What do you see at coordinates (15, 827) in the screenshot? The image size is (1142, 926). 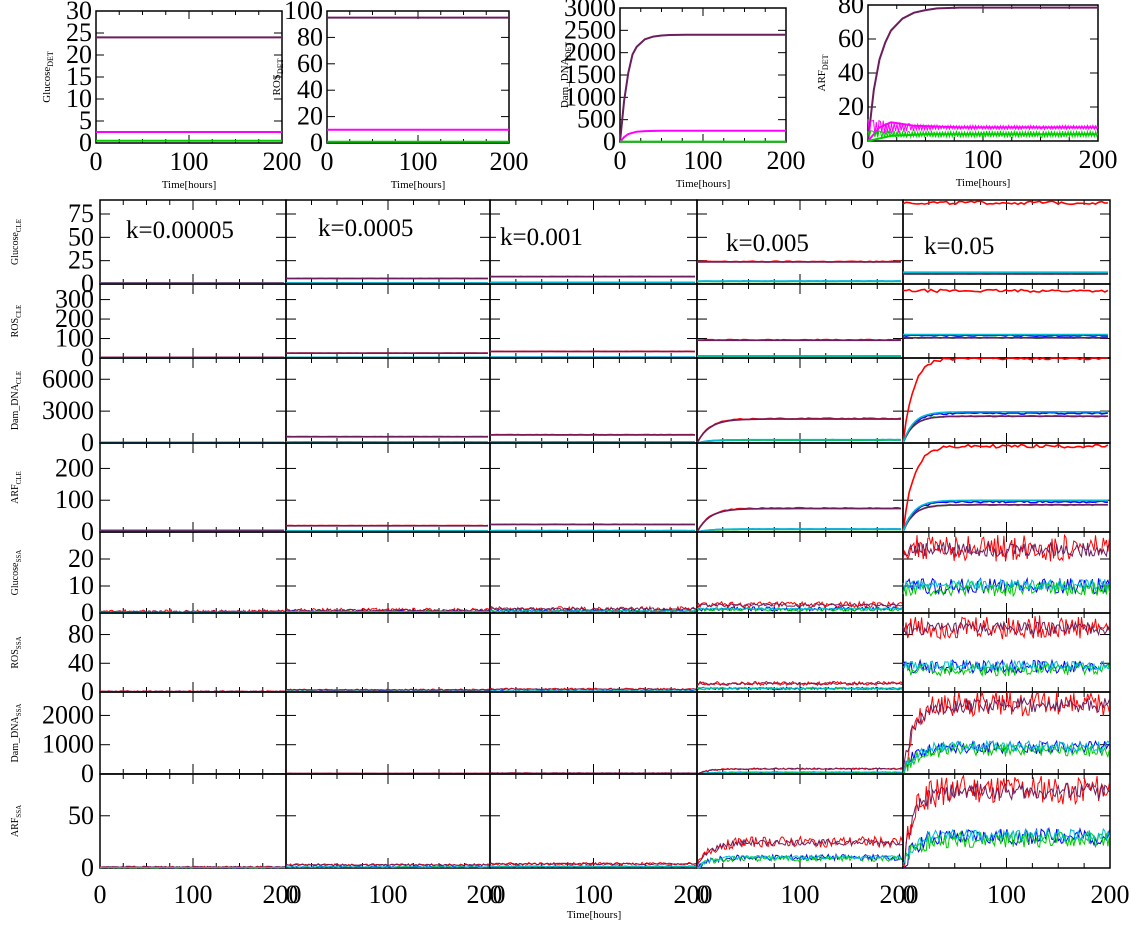 I see `row-y-label-main: ARF` at bounding box center [15, 827].